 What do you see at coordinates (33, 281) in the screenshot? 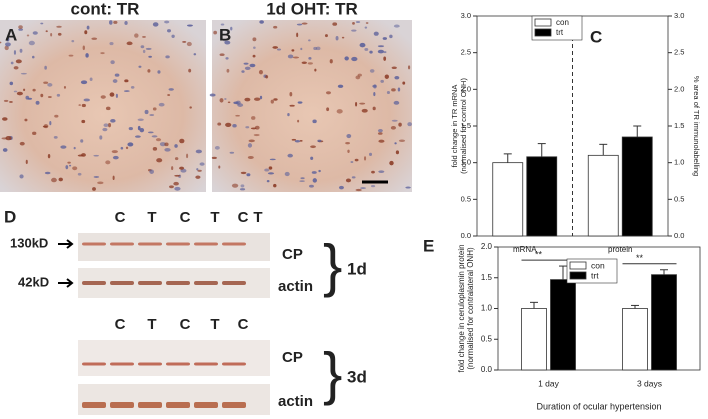
I see `marker-label: 42kD` at bounding box center [33, 281].